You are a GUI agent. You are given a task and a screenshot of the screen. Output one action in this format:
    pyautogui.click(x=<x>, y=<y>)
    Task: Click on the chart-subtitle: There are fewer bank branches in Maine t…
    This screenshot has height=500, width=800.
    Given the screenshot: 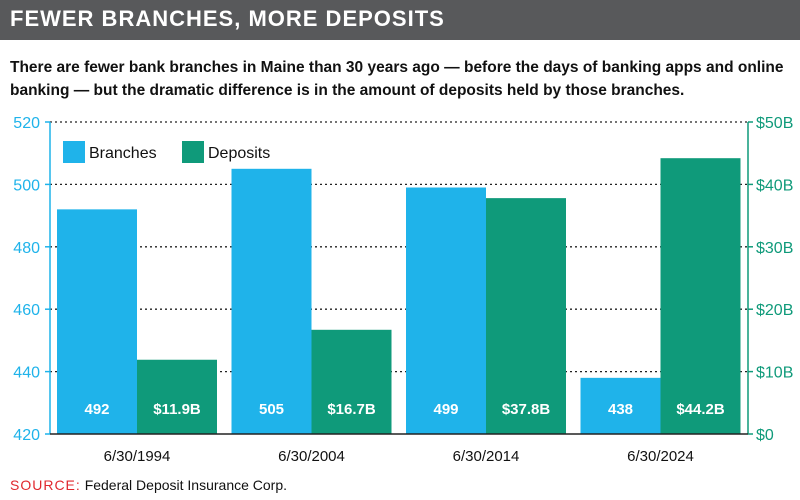 What is the action you would take?
    pyautogui.click(x=397, y=79)
    